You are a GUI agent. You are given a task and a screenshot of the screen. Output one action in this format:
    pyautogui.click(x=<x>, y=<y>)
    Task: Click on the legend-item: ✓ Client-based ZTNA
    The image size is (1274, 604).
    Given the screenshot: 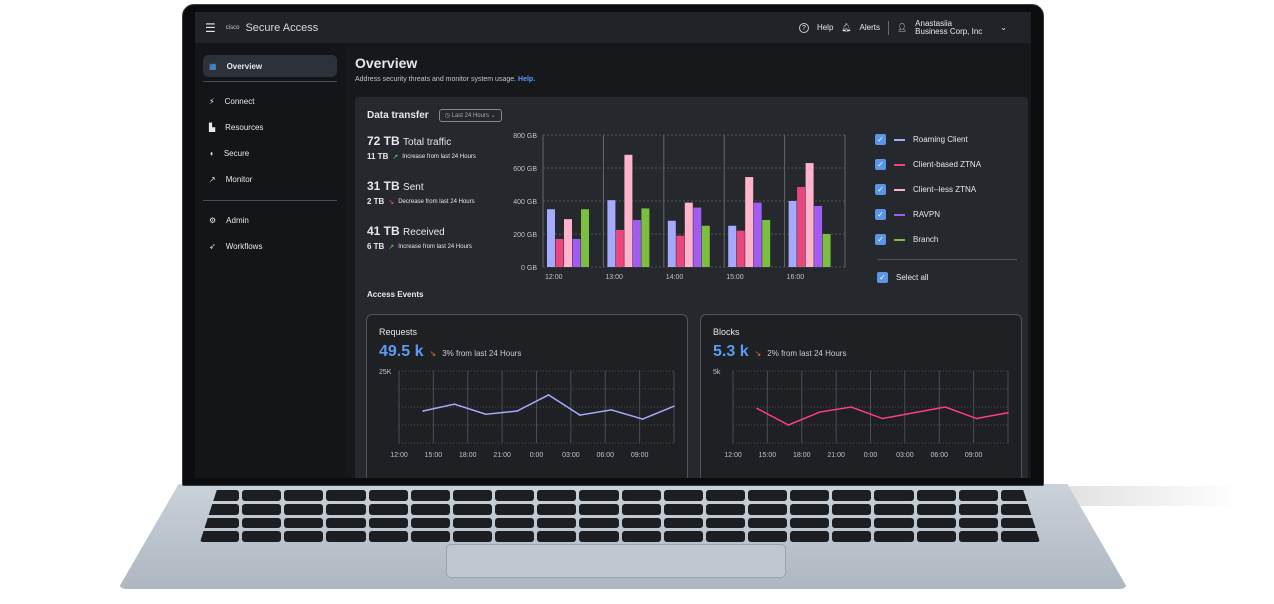 What is the action you would take?
    pyautogui.click(x=947, y=164)
    